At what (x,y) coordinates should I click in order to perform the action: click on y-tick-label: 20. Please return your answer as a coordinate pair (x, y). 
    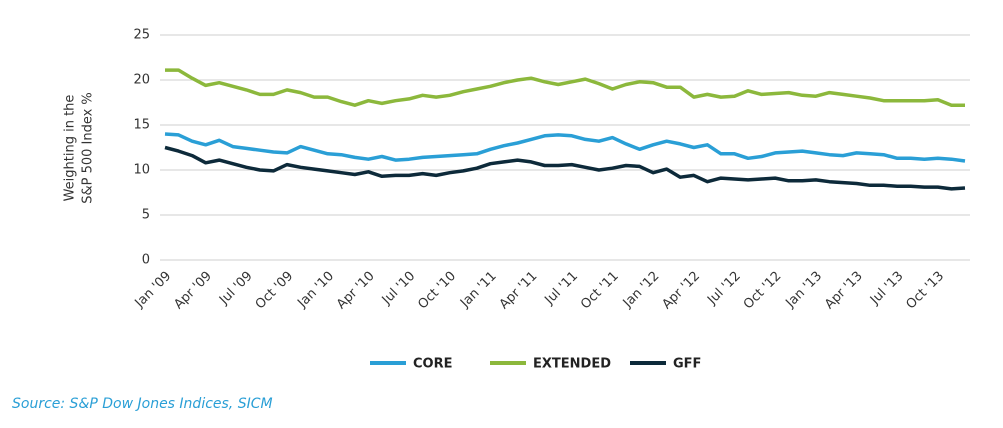
    Looking at the image, I should click on (141, 80).